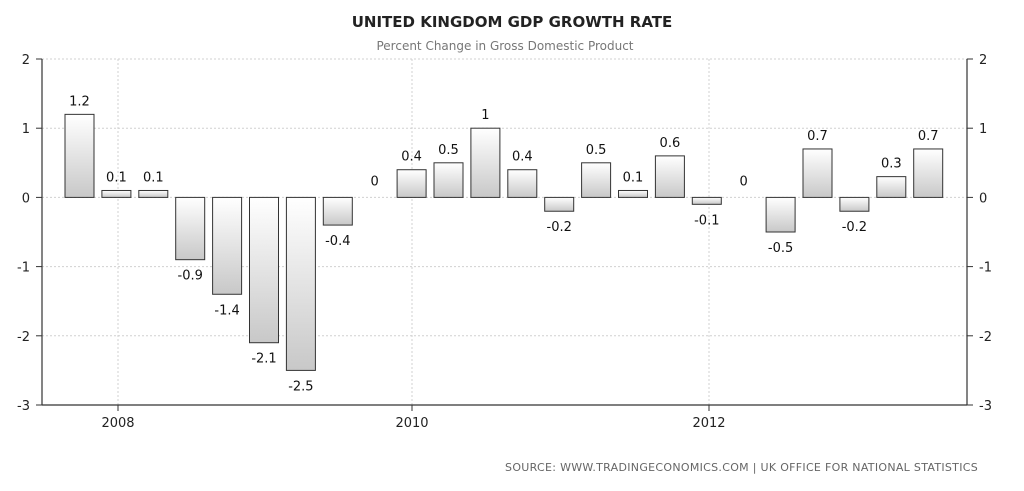  Describe the element at coordinates (190, 276) in the screenshot. I see `bar-value-label: -0.9` at that location.